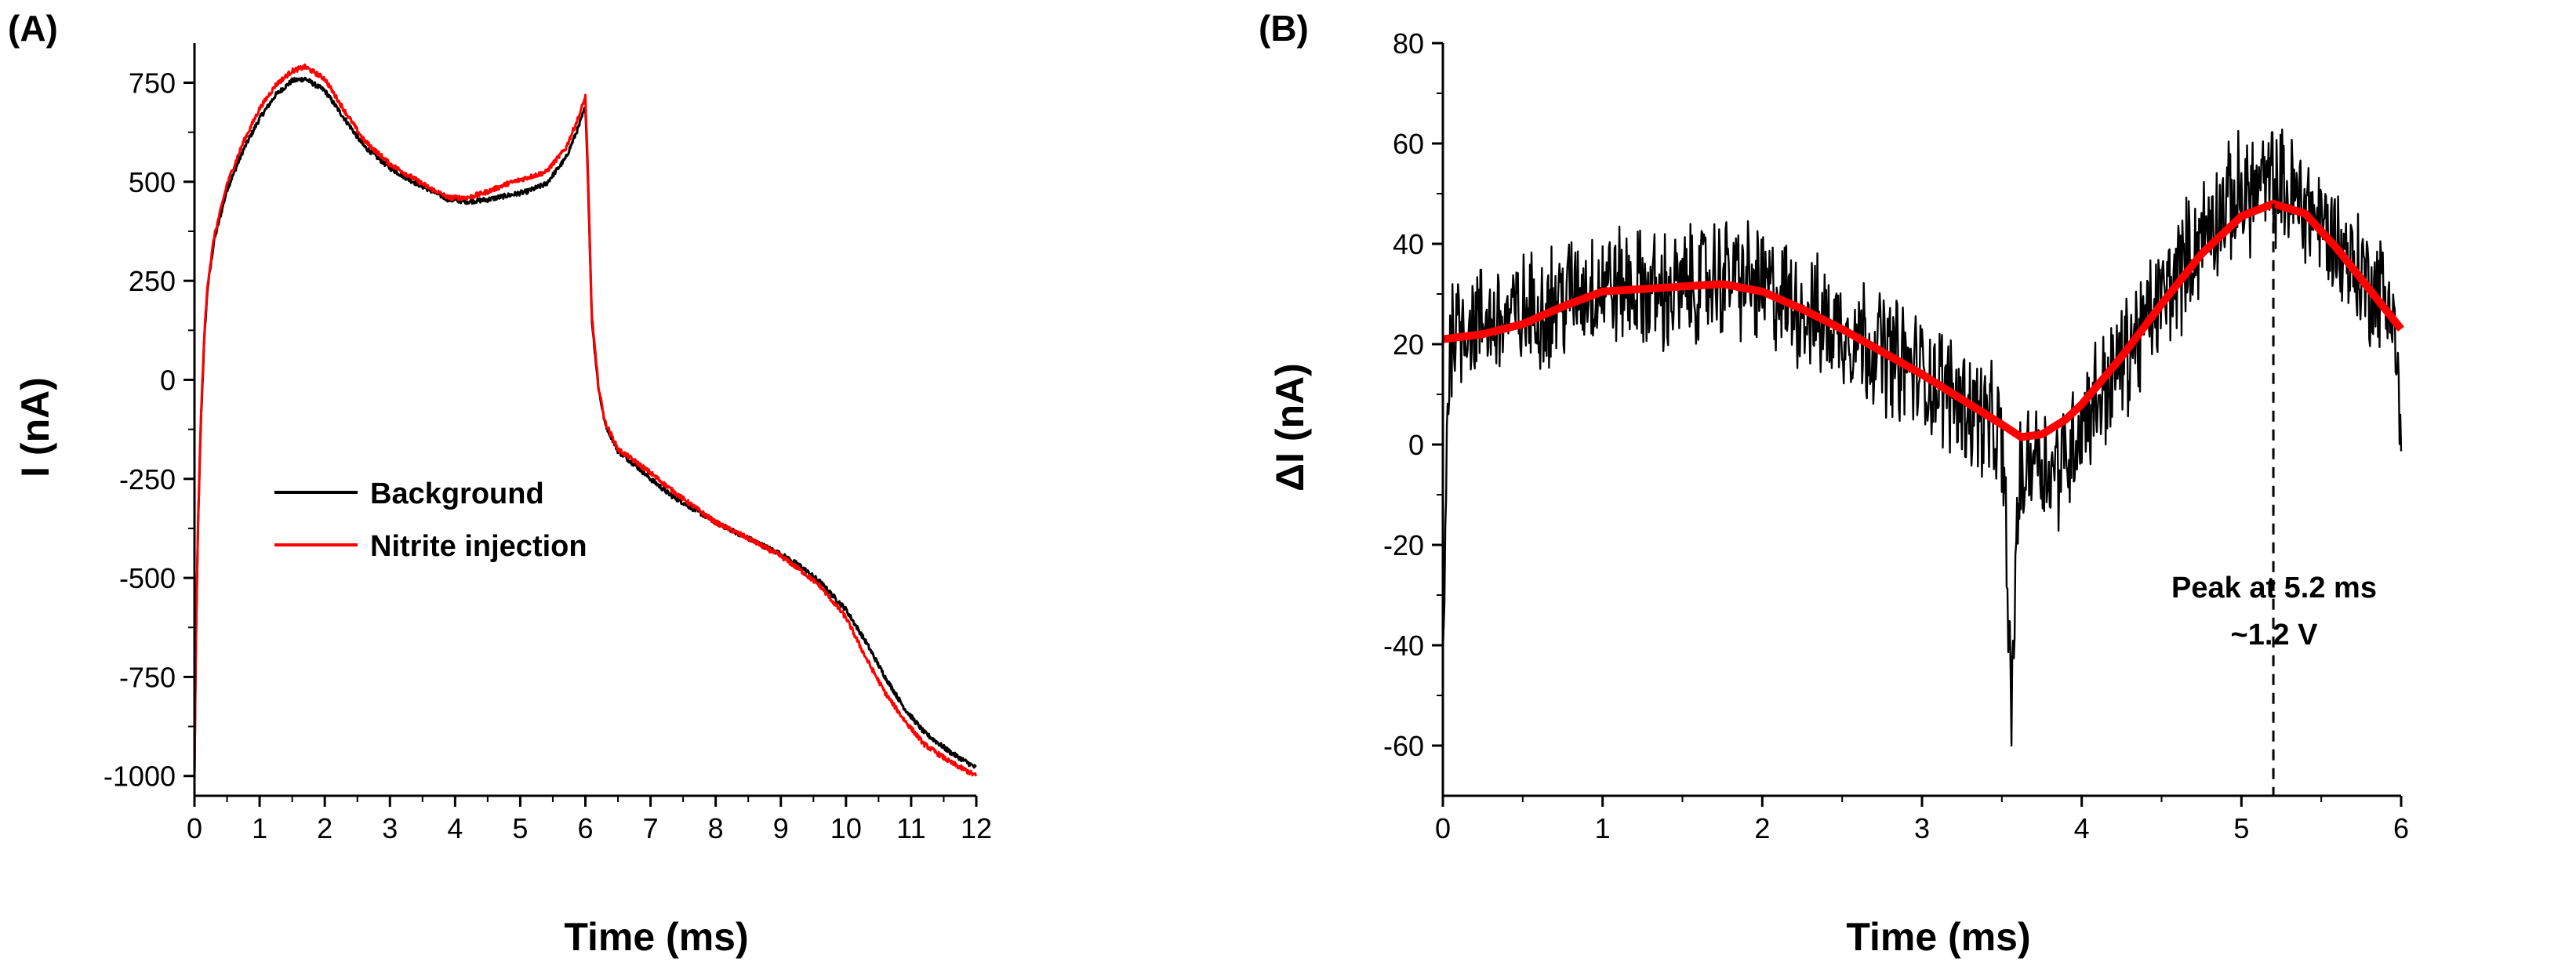 Image resolution: width=2576 pixels, height=962 pixels. Describe the element at coordinates (147, 677) in the screenshot. I see `panel-a-y-tick-label--750: -750` at that location.